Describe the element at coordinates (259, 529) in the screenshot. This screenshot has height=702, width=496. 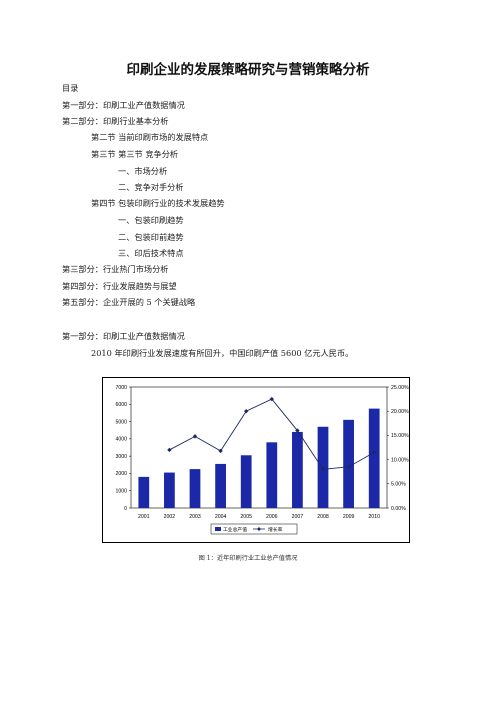
I see `legend-line-marker` at that location.